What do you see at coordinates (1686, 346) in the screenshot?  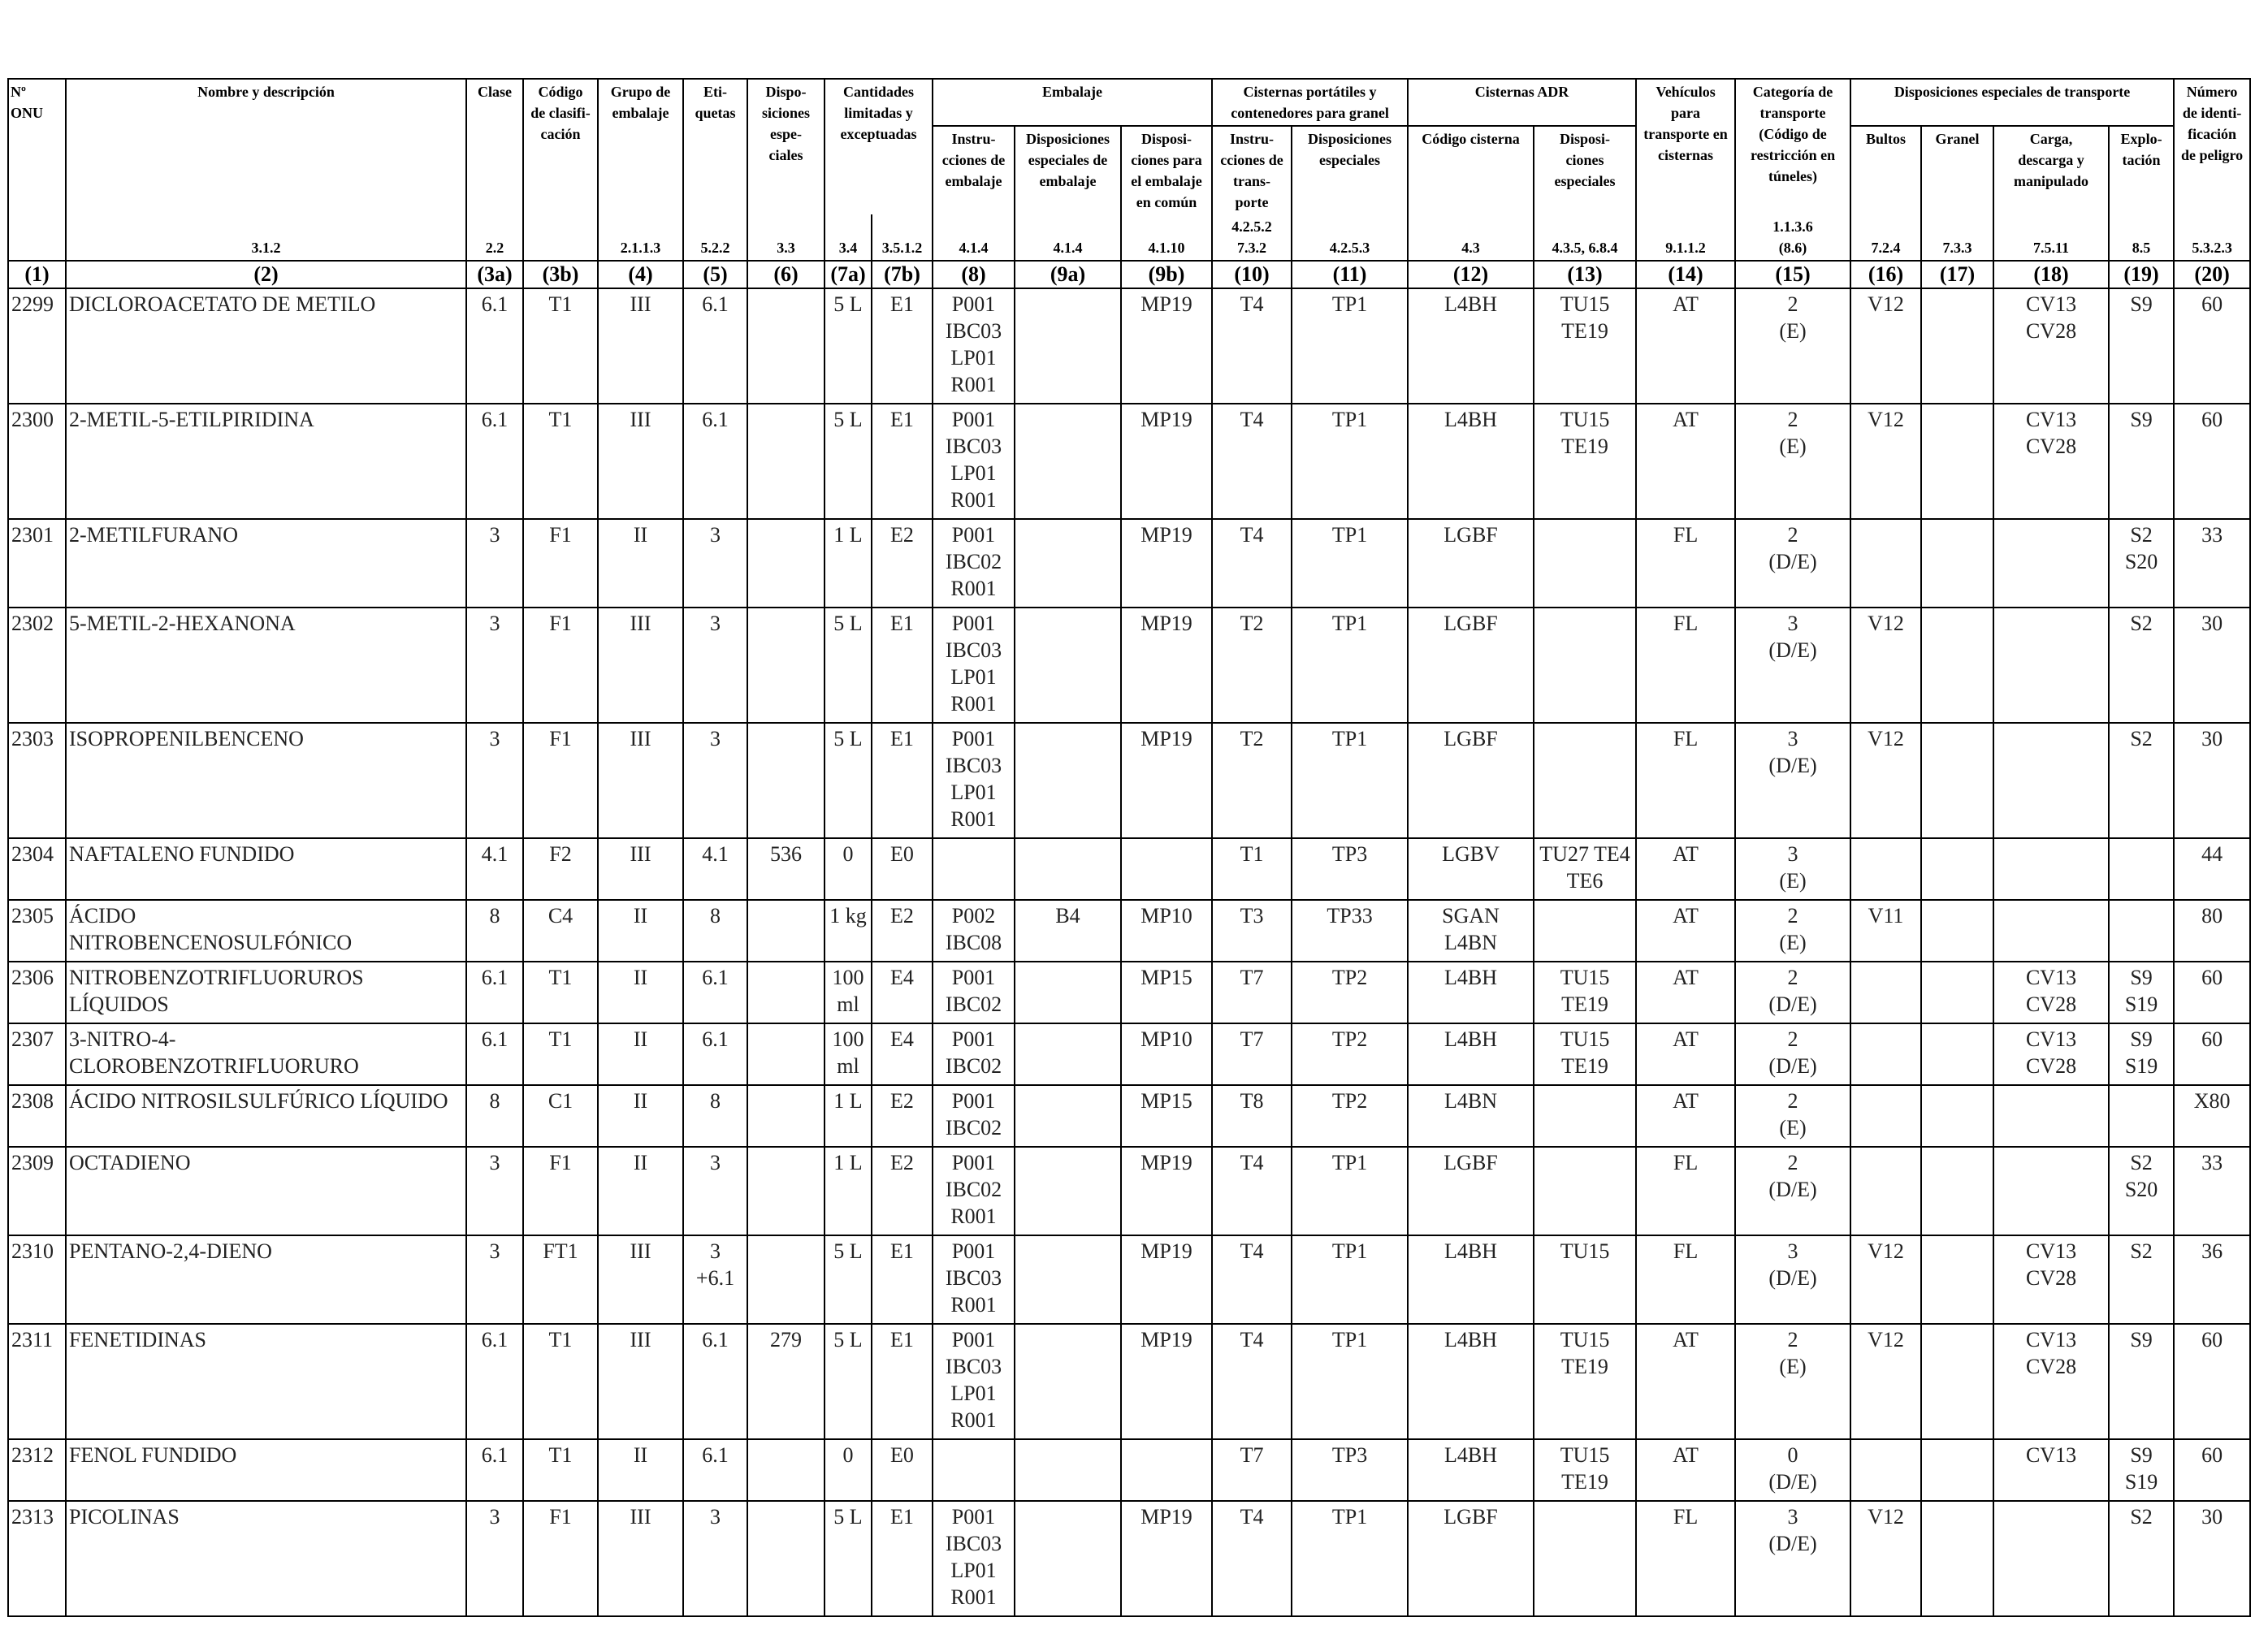 I see `table-cell: AT` at bounding box center [1686, 346].